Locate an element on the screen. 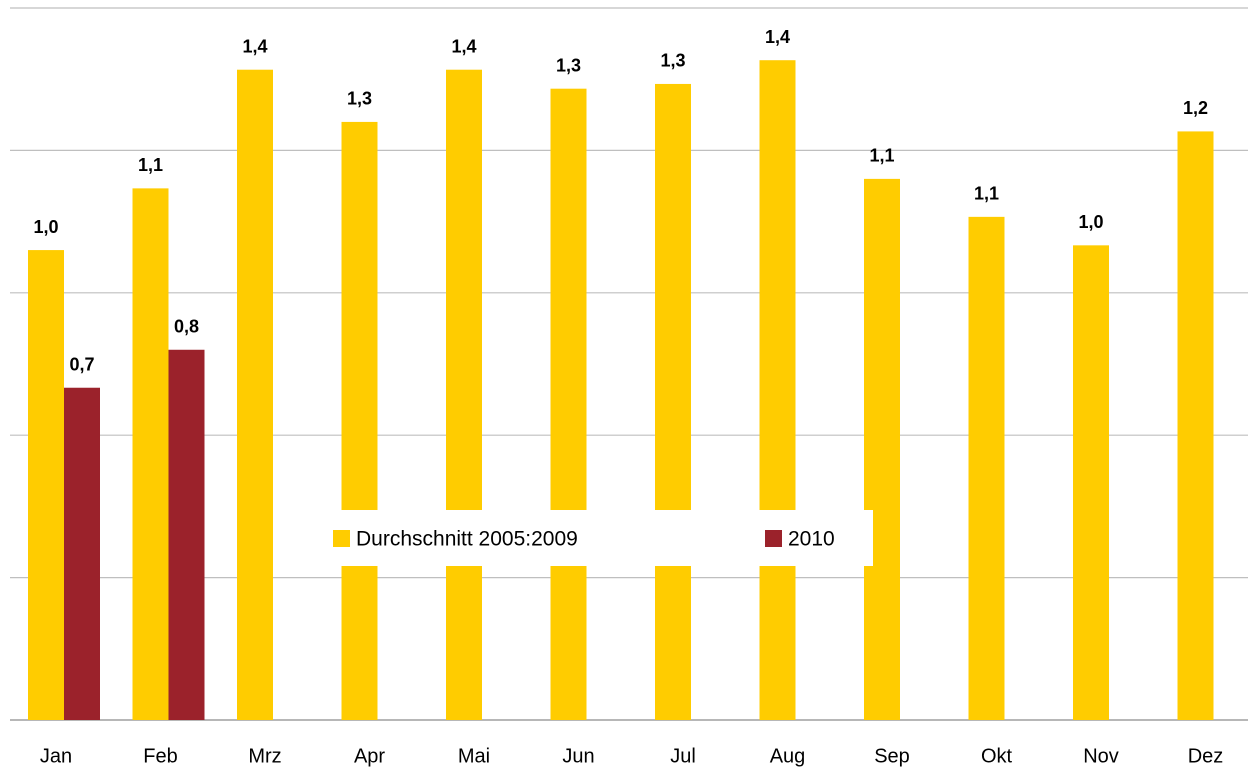 The image size is (1248, 778). x-tick-label: Okt is located at coordinates (997, 756).